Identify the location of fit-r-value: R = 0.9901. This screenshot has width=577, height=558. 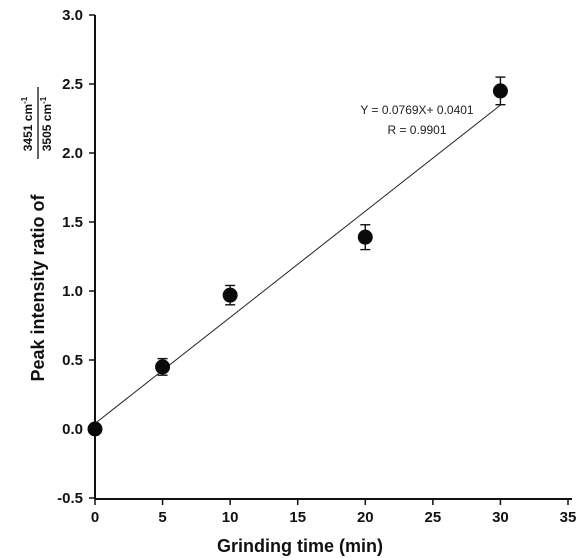
(416, 130).